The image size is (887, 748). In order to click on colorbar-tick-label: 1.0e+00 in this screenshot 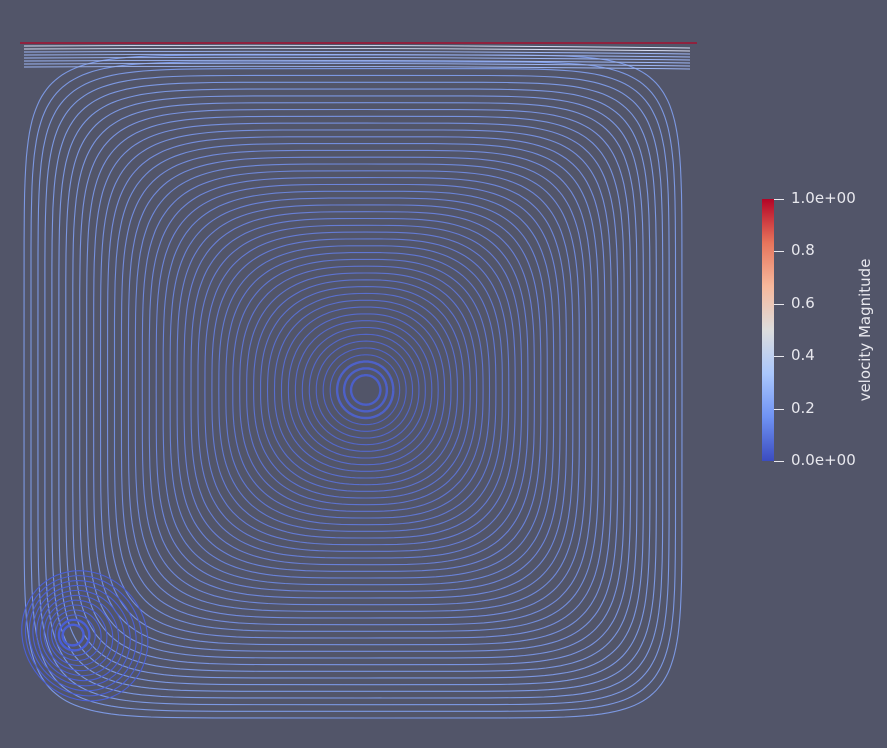, I will do `click(823, 198)`.